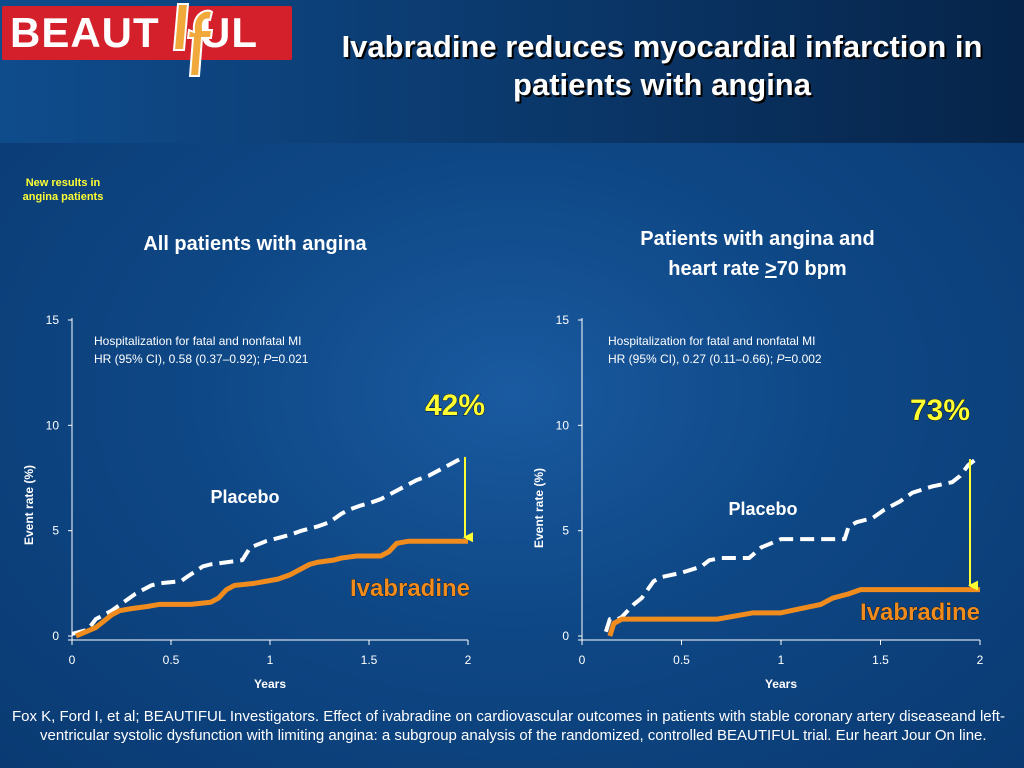 The image size is (1024, 768). I want to click on right-title-bpm-text: 70 bpm, so click(811, 269).